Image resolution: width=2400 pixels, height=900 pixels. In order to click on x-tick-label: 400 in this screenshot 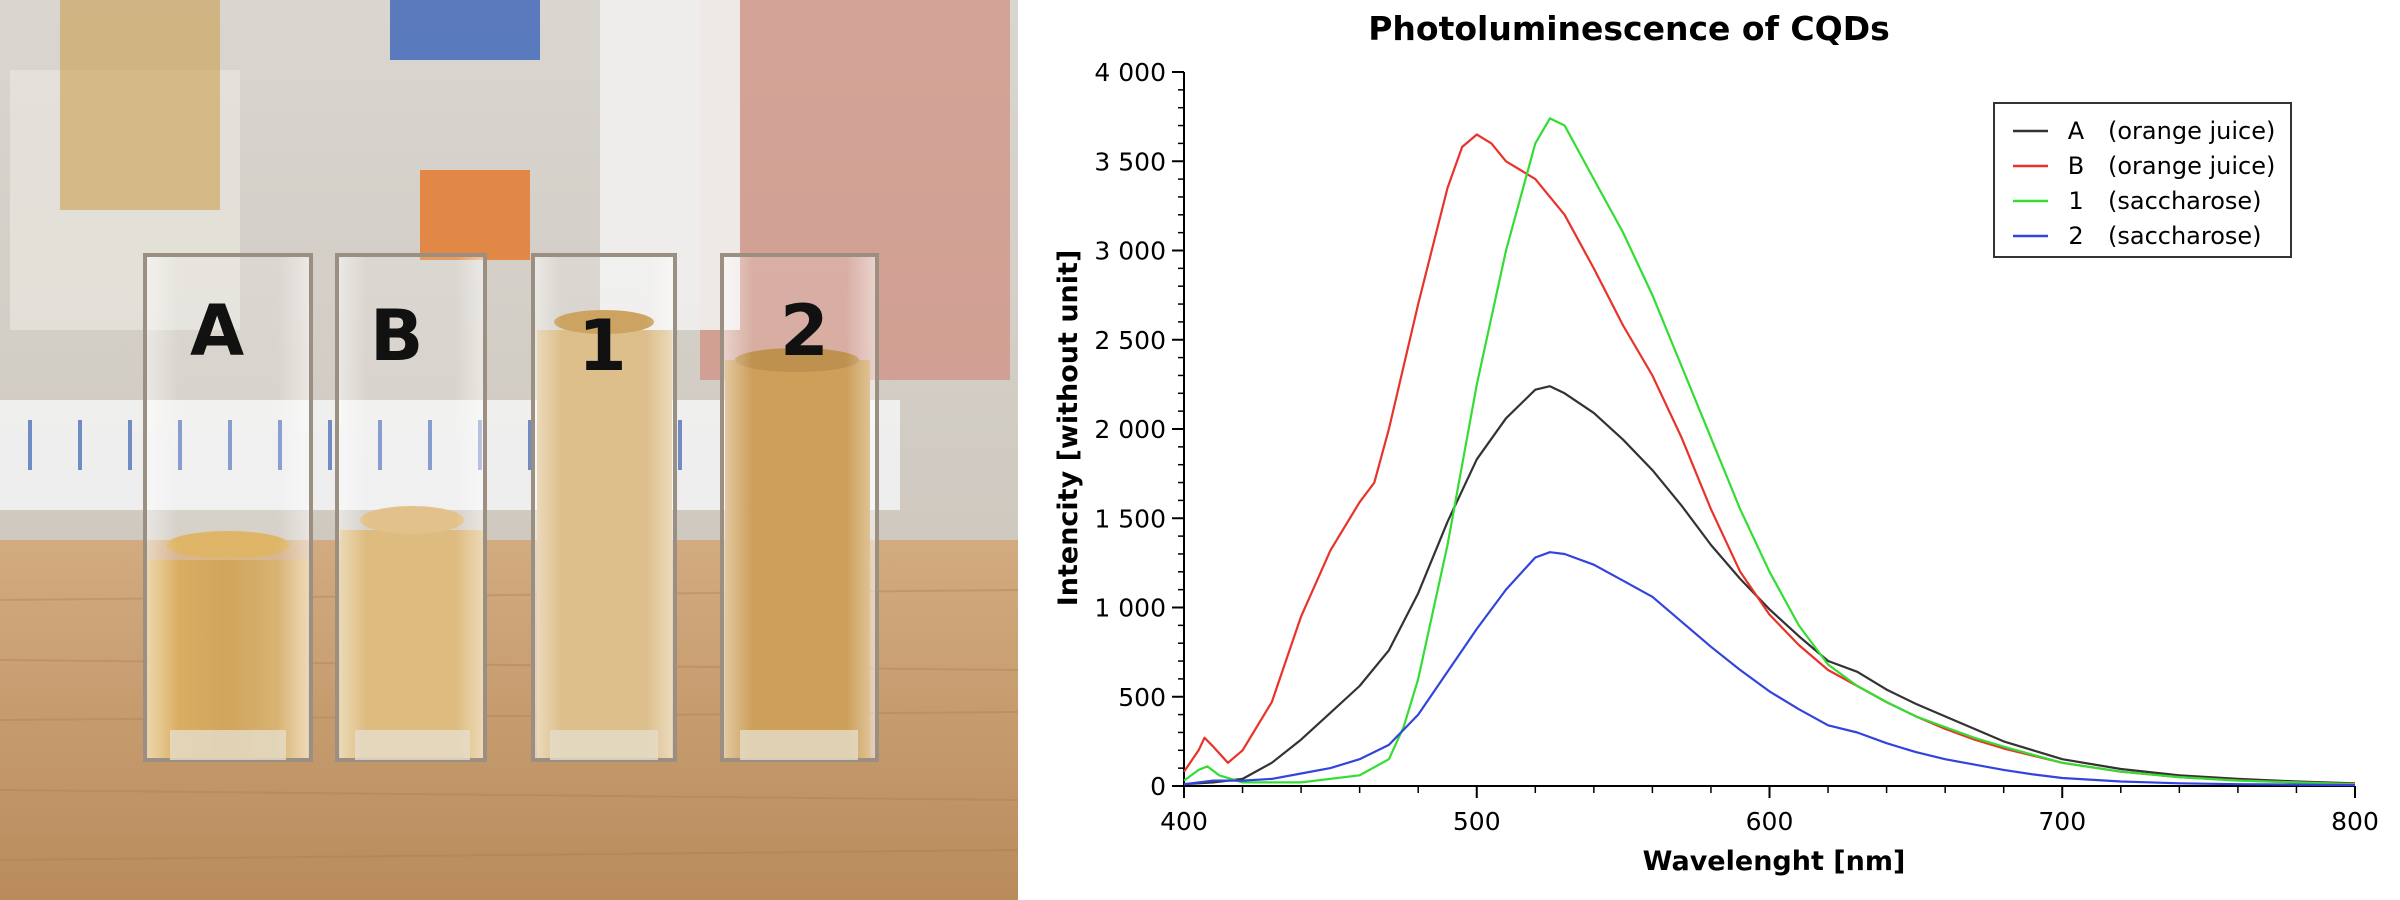, I will do `click(1184, 821)`.